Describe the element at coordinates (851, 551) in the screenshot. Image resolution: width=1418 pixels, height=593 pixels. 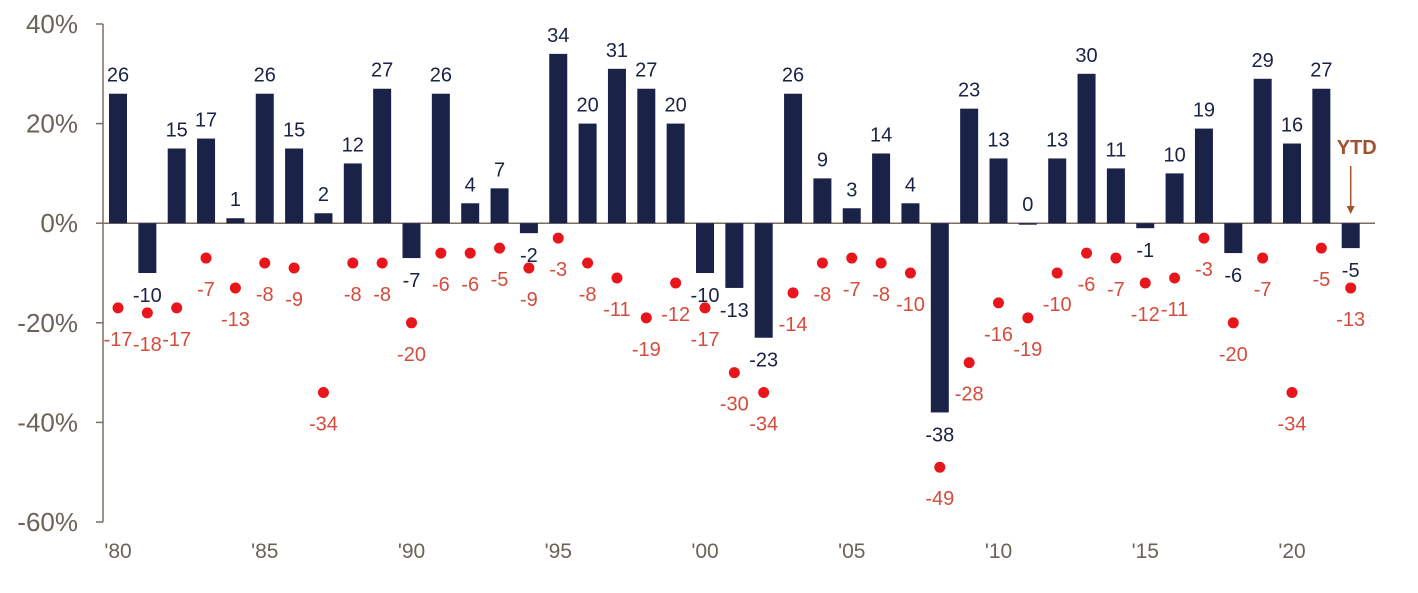
I see `x-tick-label: '05` at that location.